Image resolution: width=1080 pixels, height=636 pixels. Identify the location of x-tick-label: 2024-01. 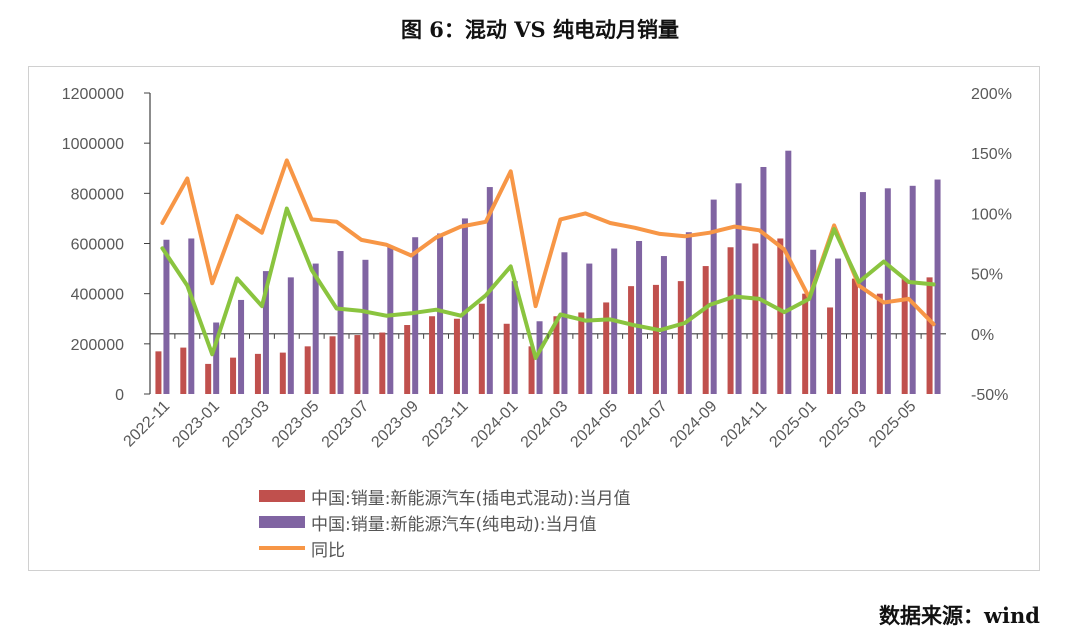
(495, 425).